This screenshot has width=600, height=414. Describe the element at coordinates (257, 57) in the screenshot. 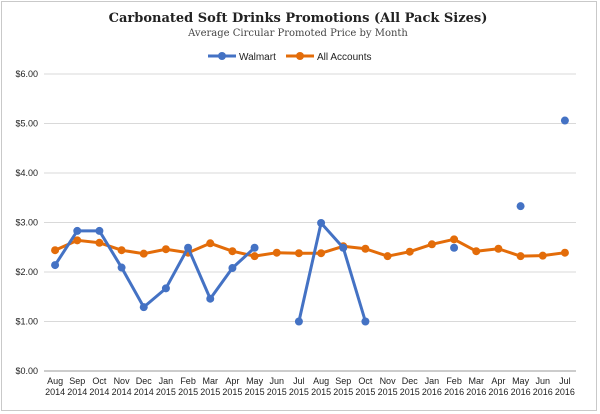

I see `legend-label-walmart: Walmart` at that location.